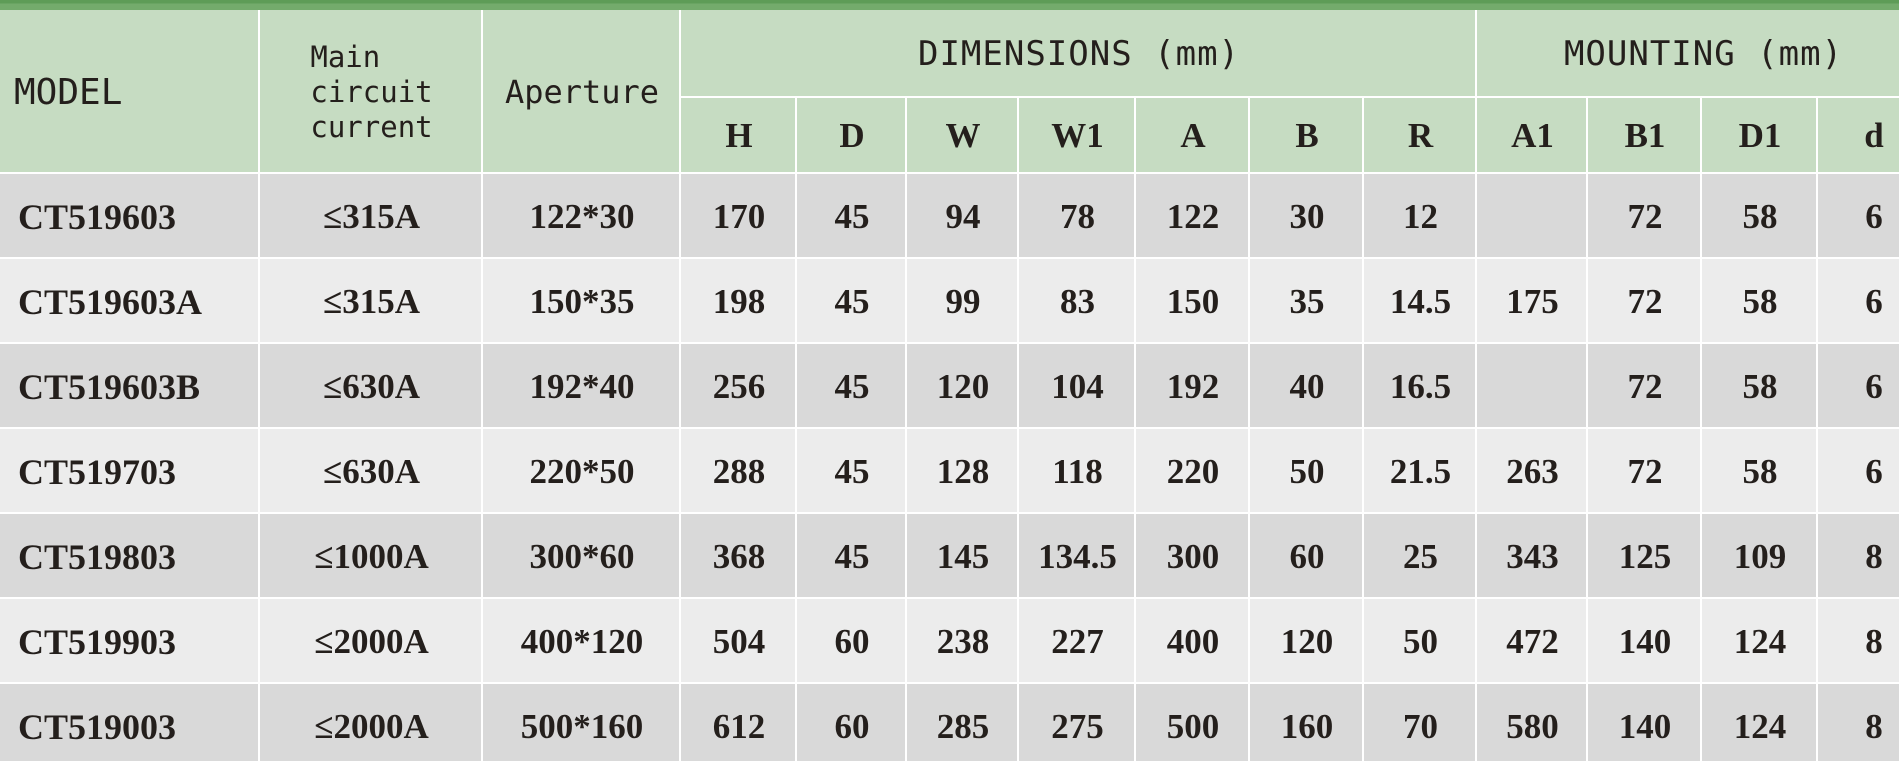 This screenshot has width=1899, height=761. I want to click on header-main-circuit-current: Main circuit current, so click(371, 92).